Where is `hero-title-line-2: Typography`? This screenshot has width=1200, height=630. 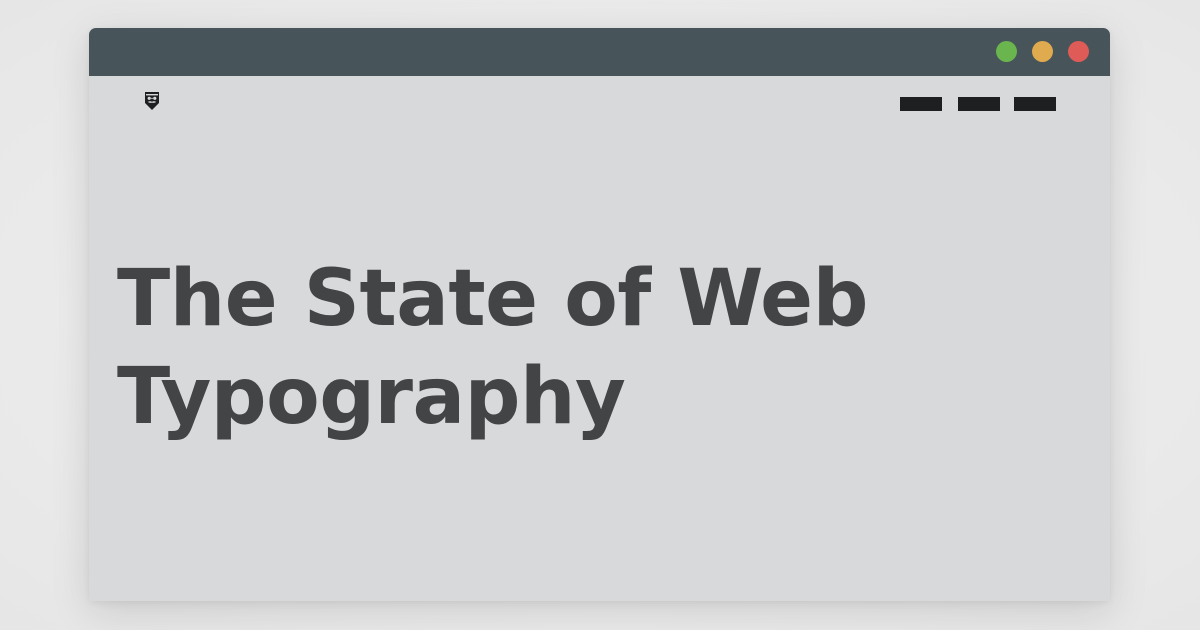 hero-title-line-2: Typography is located at coordinates (371, 397).